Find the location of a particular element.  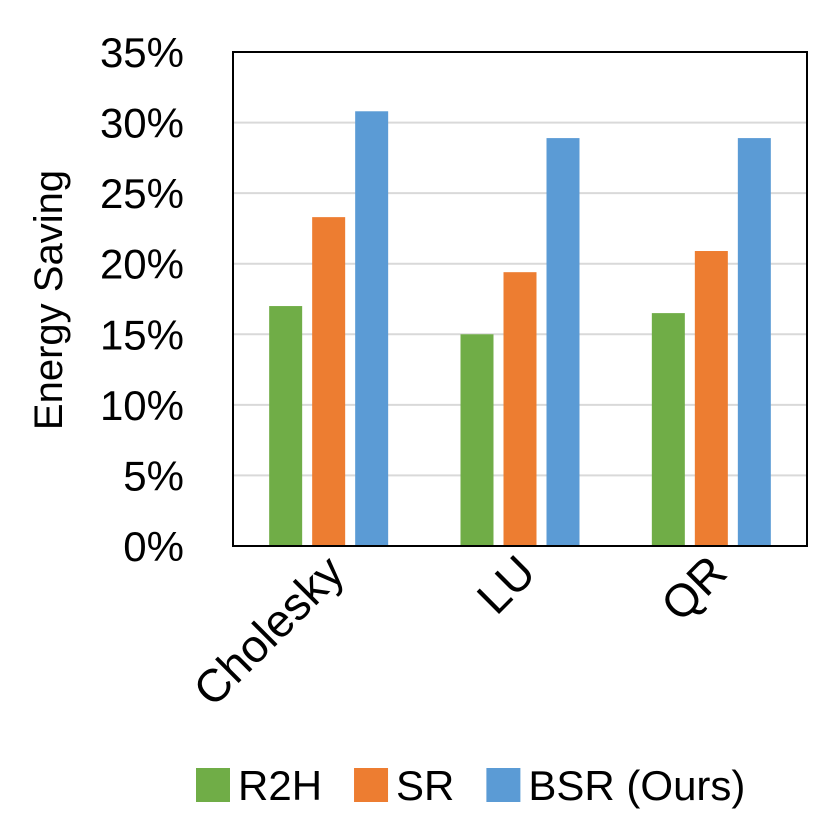

bar-sr-lu is located at coordinates (520, 409).